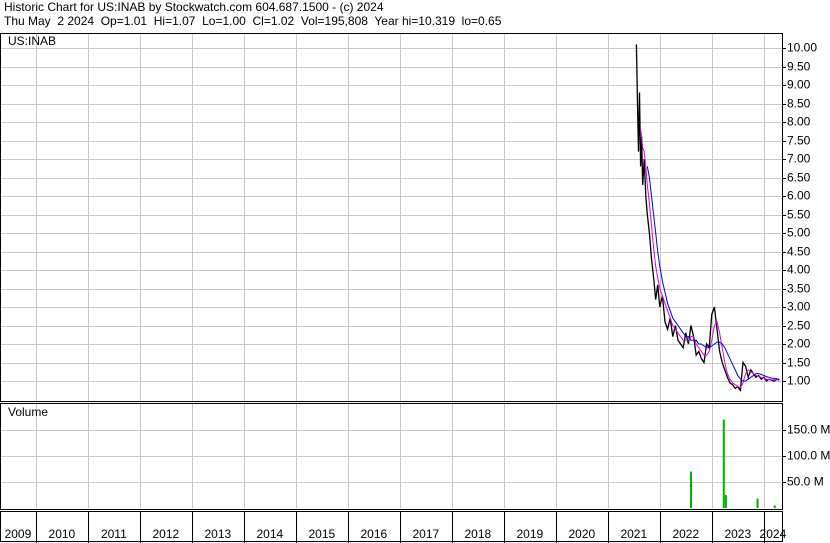  Describe the element at coordinates (737, 534) in the screenshot. I see `x-tick-label: 2023` at that location.